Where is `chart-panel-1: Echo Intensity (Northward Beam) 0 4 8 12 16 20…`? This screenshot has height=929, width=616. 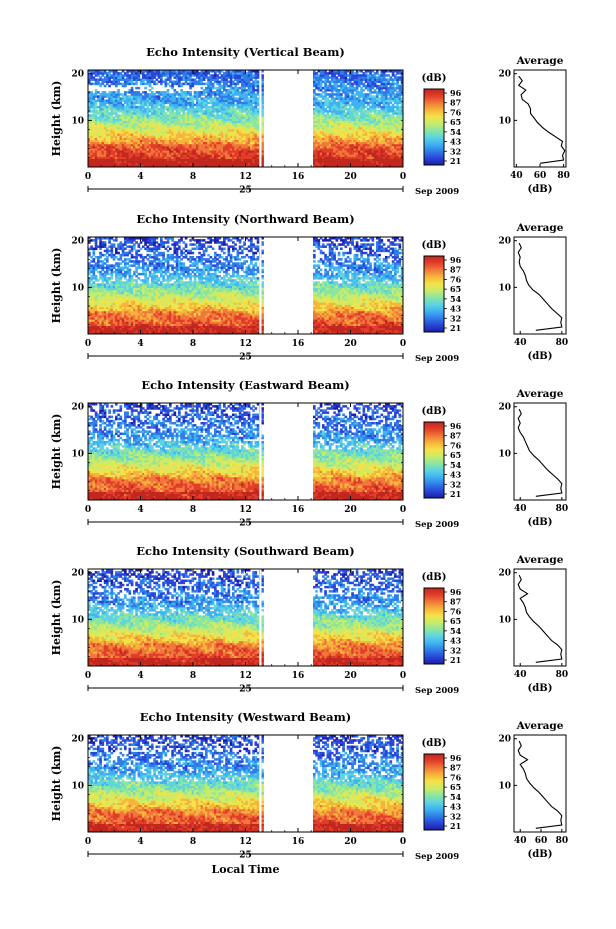 chart-panel-1: Echo Intensity (Northward Beam) 0 4 8 12 16 20… is located at coordinates (309, 288).